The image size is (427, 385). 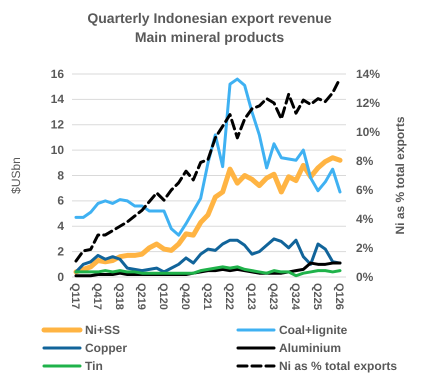 I want to click on x-tick-label: Q222, so click(x=229, y=296).